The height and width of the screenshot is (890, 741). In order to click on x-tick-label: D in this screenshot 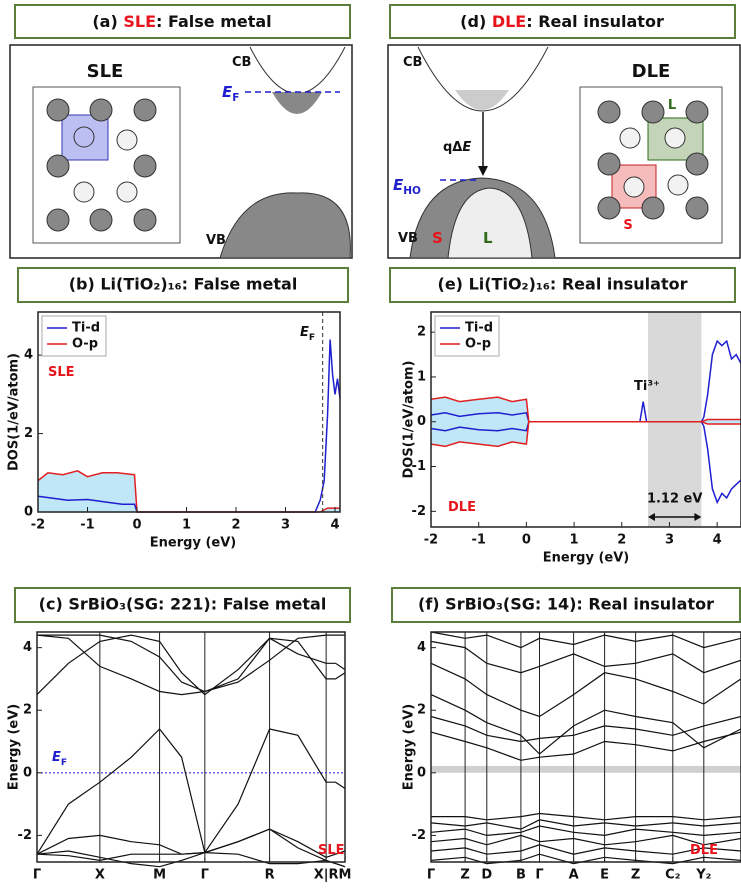, I will do `click(486, 875)`.